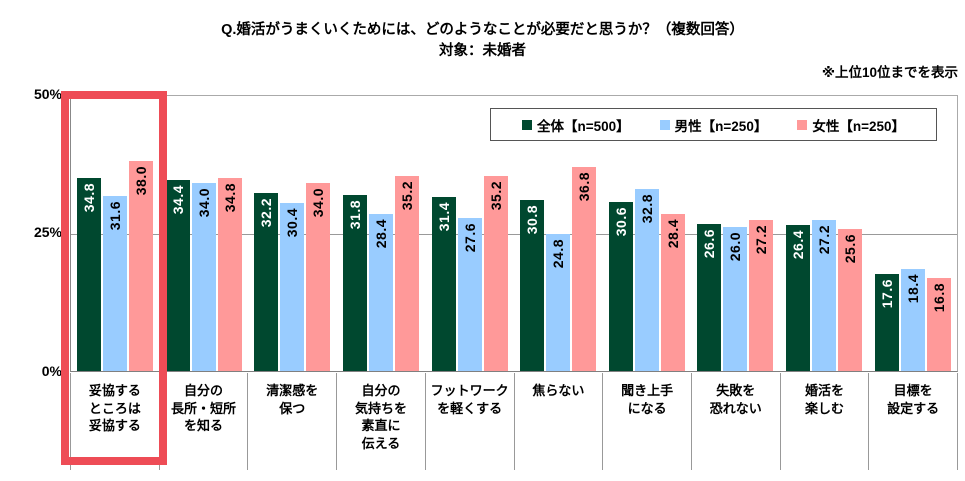 The height and width of the screenshot is (481, 965). I want to click on category-label: 清潔感を 保つ, so click(293, 421).